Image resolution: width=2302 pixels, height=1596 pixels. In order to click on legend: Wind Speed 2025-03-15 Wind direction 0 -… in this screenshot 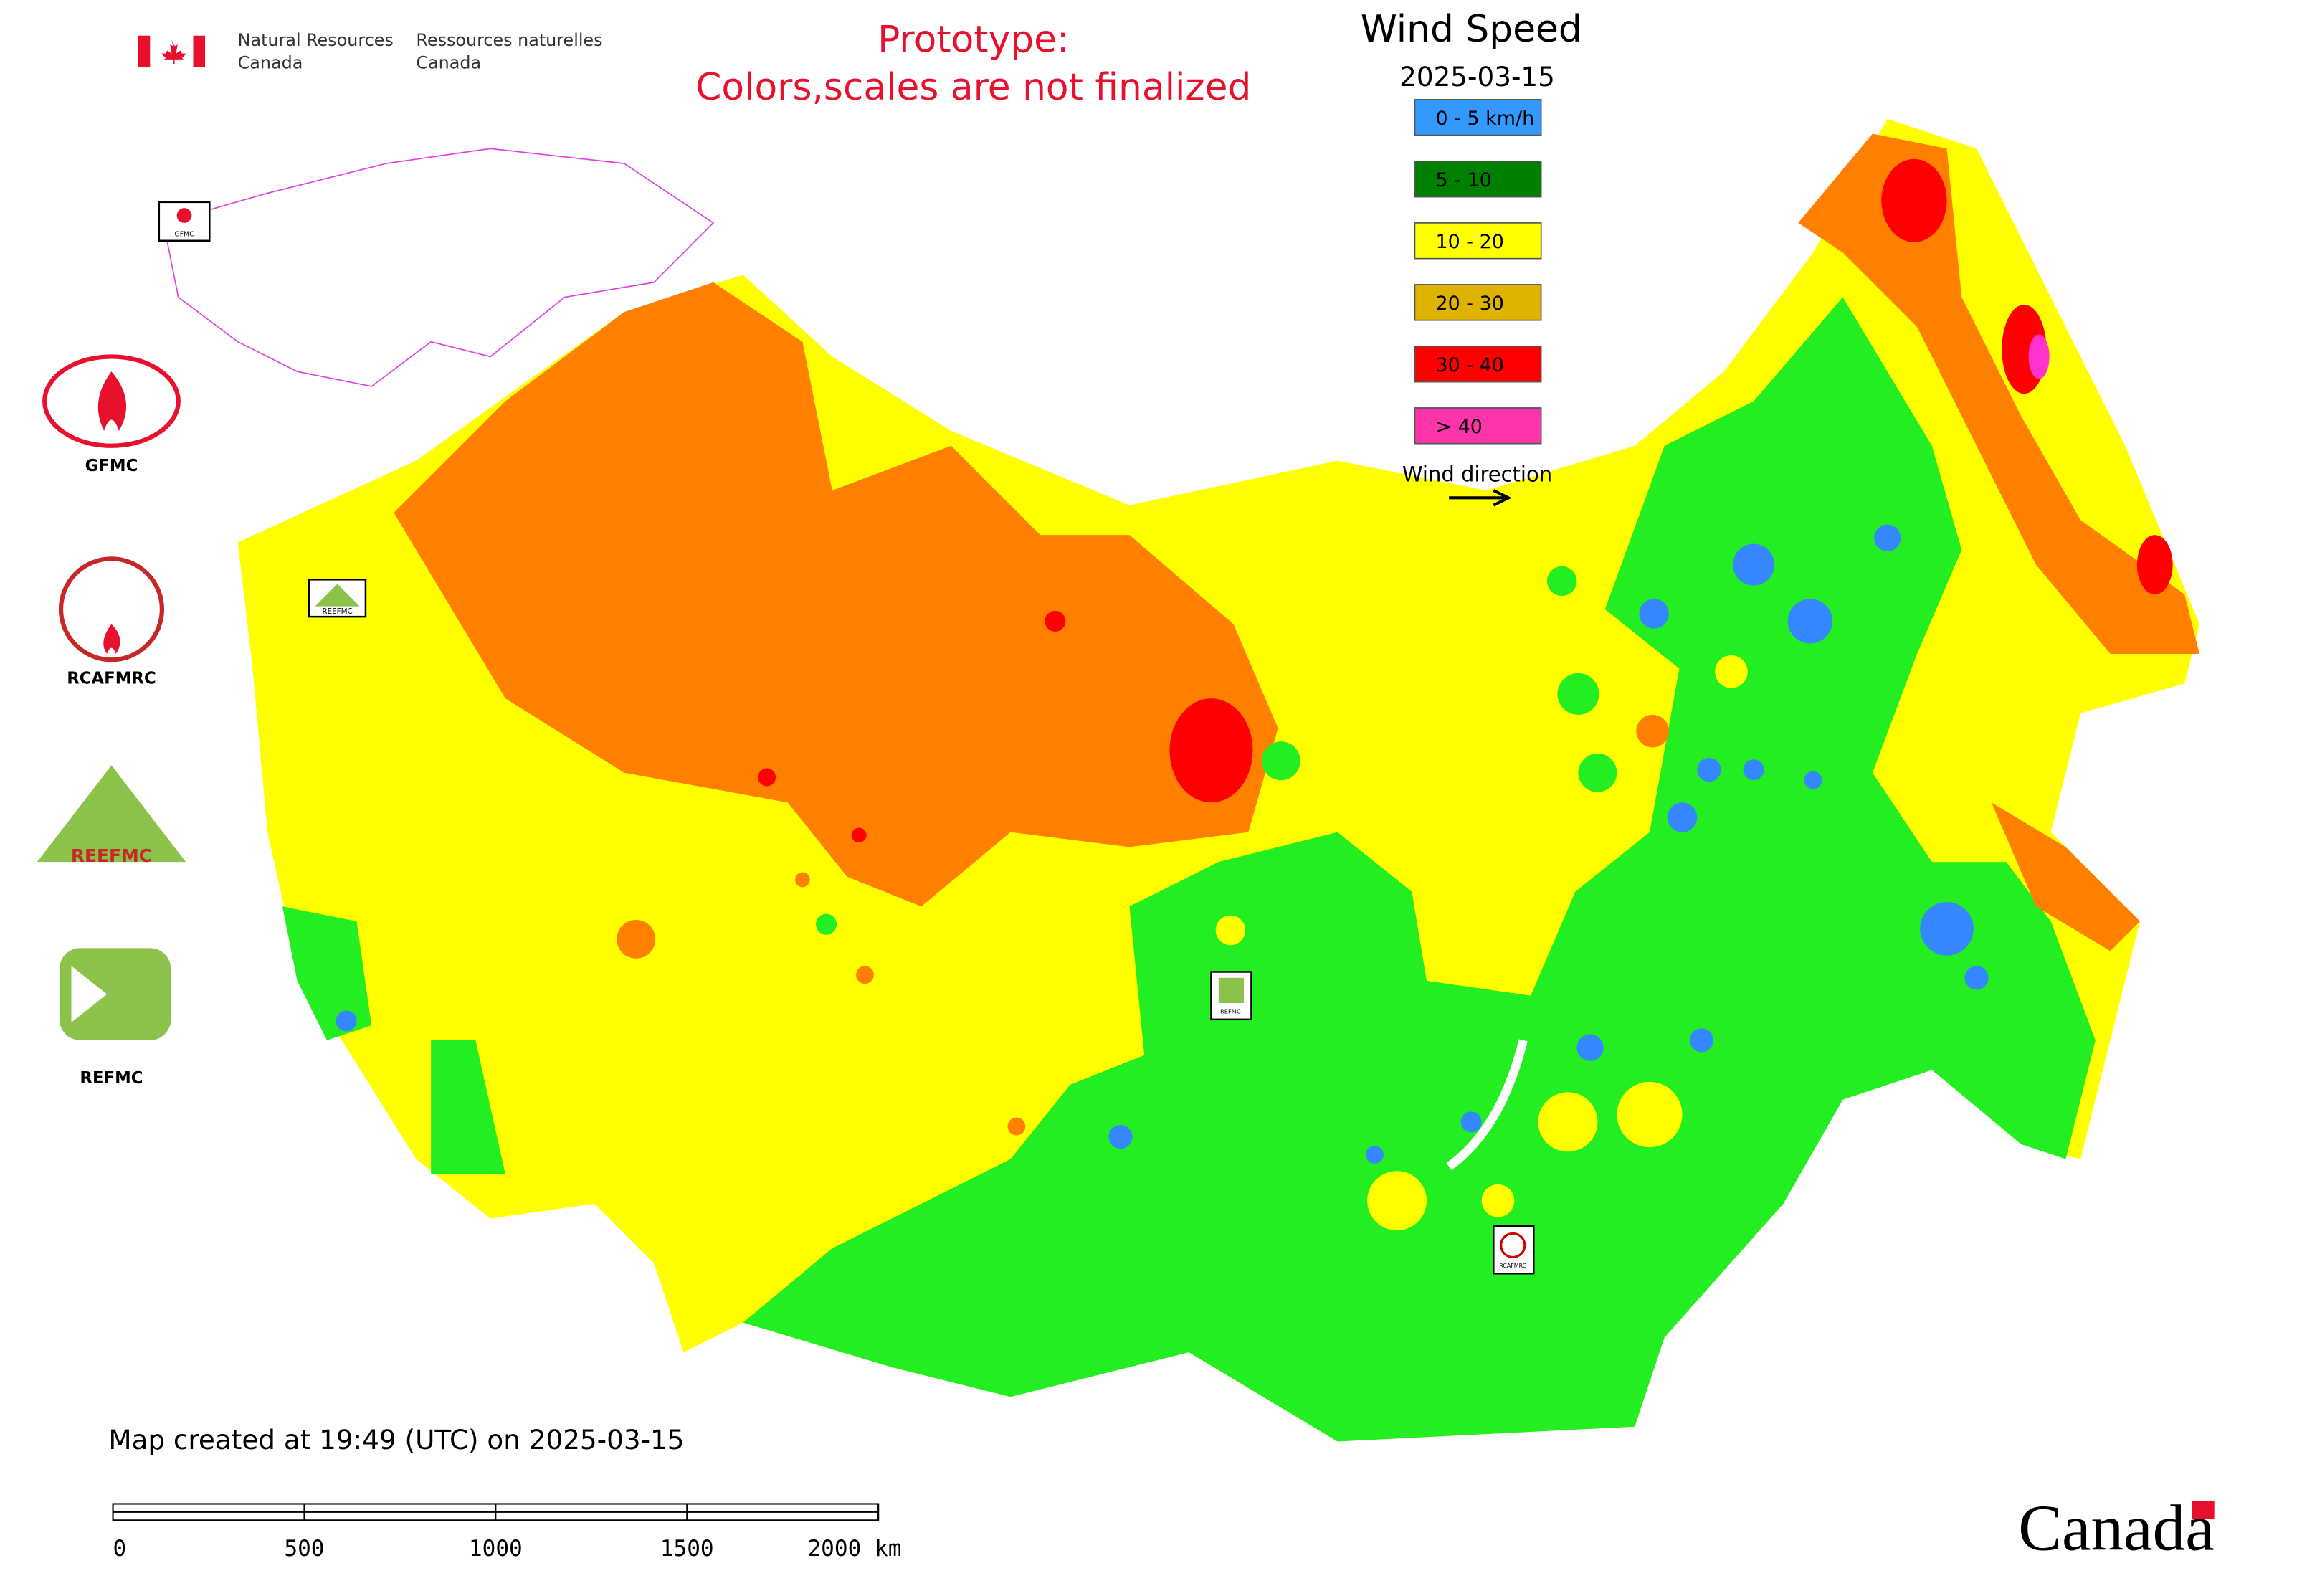, I will do `click(1471, 257)`.